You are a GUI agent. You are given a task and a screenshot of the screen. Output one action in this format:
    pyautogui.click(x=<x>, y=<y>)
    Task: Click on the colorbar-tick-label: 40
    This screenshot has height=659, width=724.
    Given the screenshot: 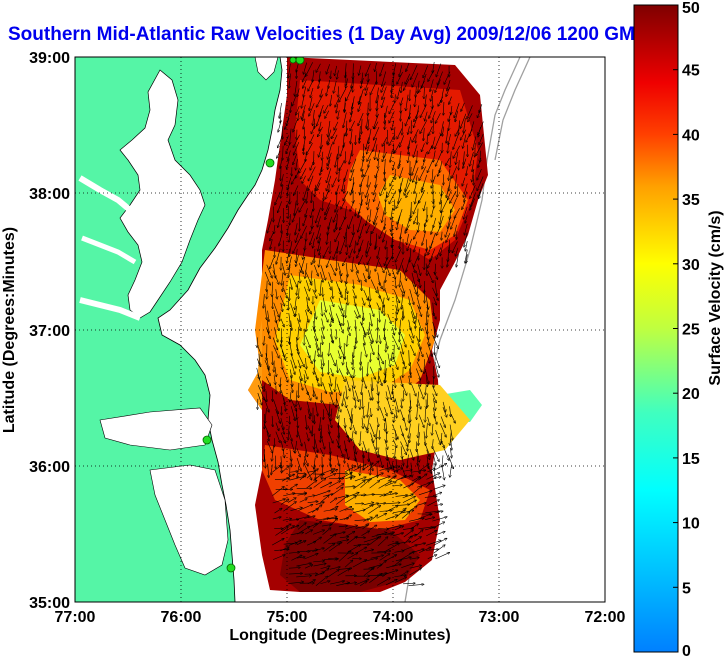 What is the action you would take?
    pyautogui.click(x=691, y=135)
    